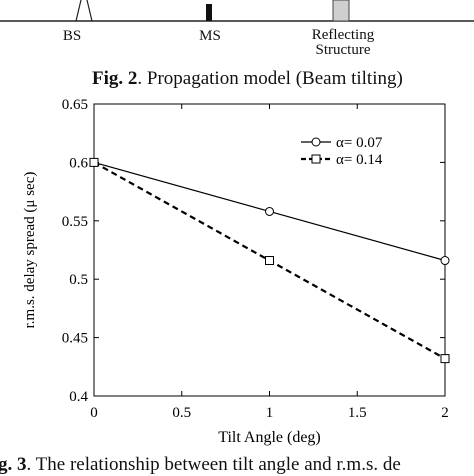  I want to click on fig2-caption-text: . Propagation model (Beam tilting), so click(270, 78).